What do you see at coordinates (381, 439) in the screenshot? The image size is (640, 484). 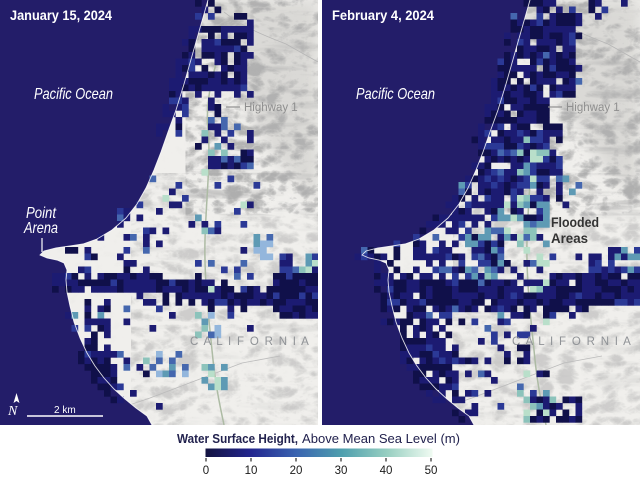 I see `svg-text: Above Mean Sea Level (m)` at bounding box center [381, 439].